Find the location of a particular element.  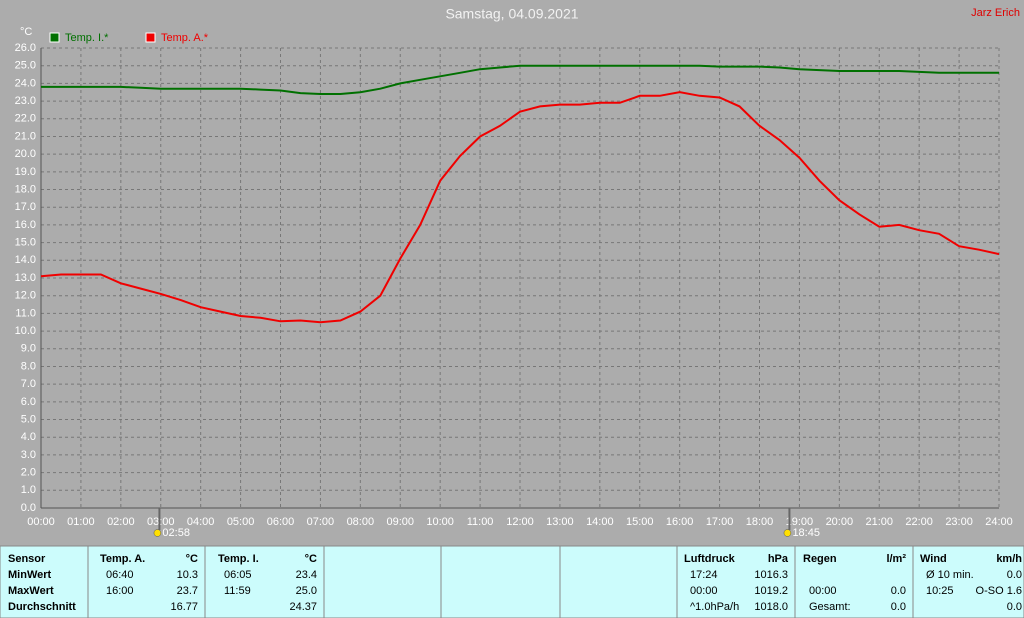

table-cell: Durchschnitt is located at coordinates (42, 607).